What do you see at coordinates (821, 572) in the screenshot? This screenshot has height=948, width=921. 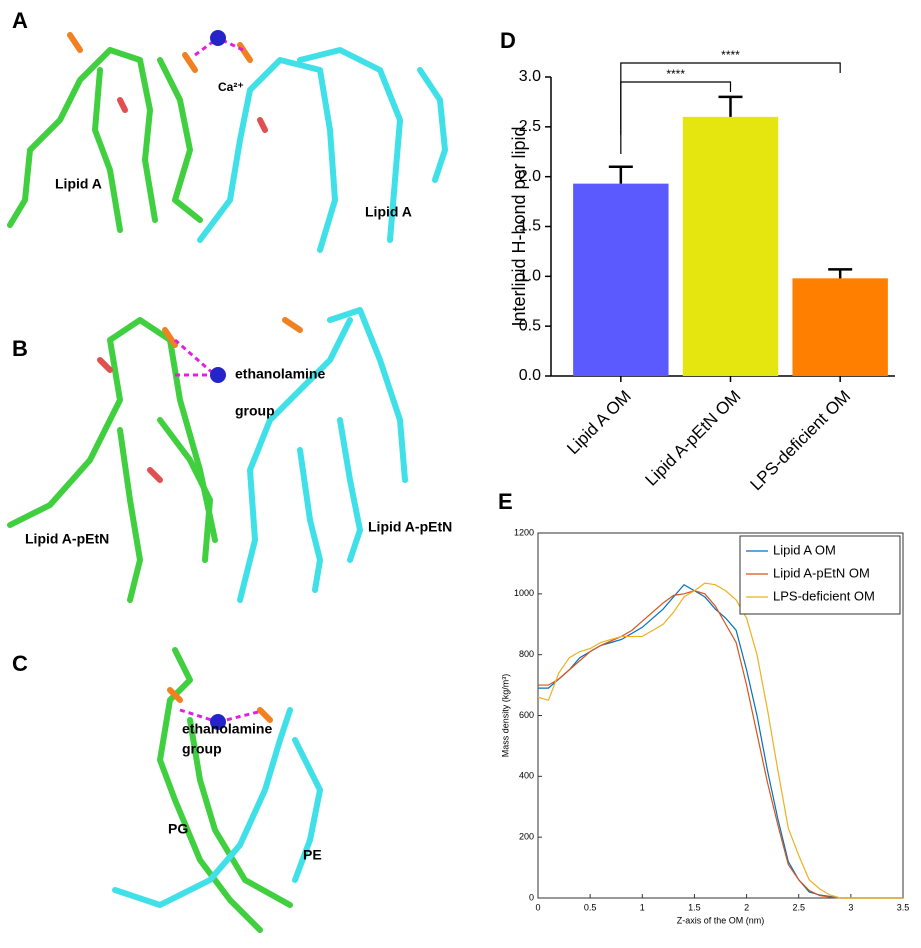 I see `legend-label: Lipid A-pEtN OM` at bounding box center [821, 572].